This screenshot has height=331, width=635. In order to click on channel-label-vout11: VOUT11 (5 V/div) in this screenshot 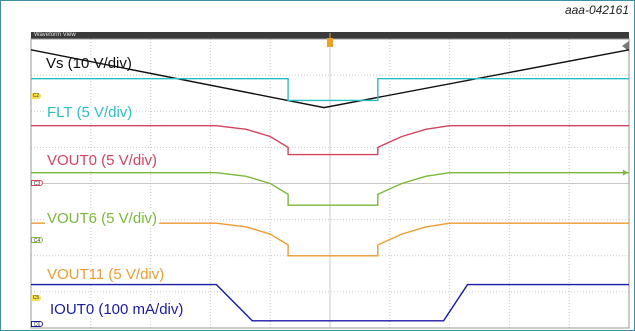, I will do `click(106, 274)`.